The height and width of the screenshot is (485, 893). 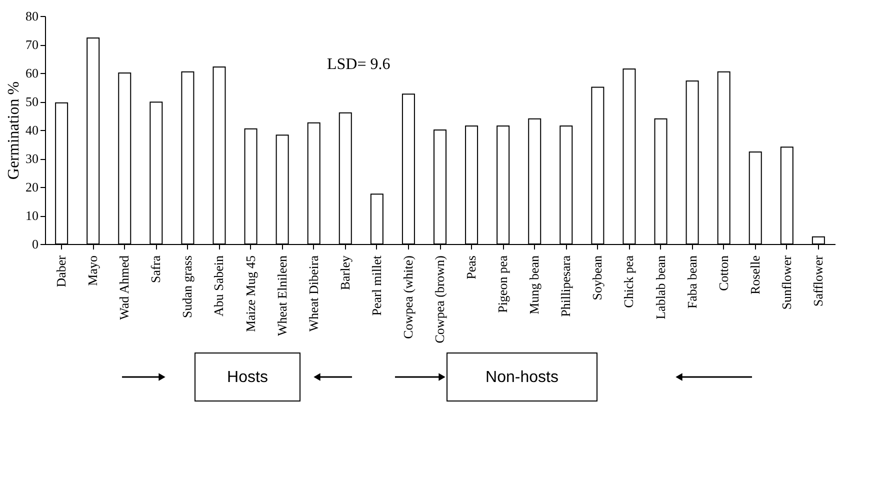 I want to click on x-tick-label: Soybean, so click(x=597, y=277).